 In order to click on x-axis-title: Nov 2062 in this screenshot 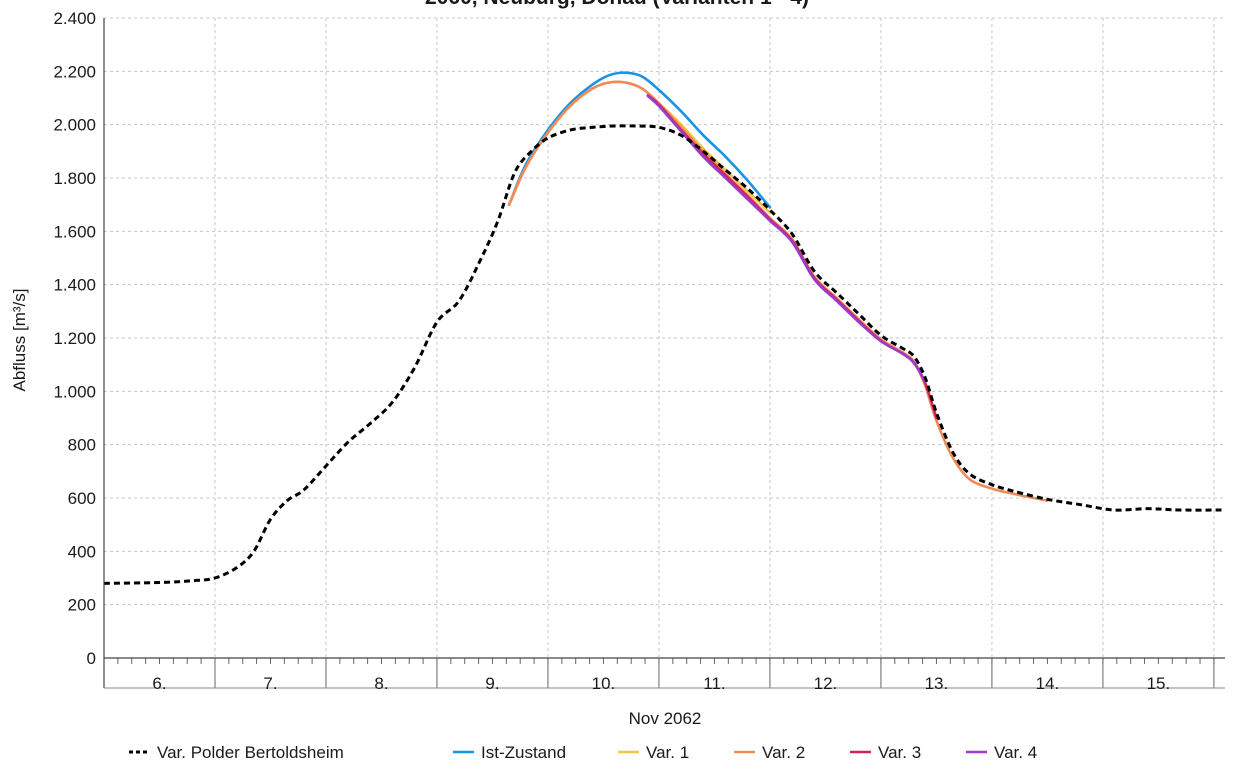, I will do `click(665, 718)`.